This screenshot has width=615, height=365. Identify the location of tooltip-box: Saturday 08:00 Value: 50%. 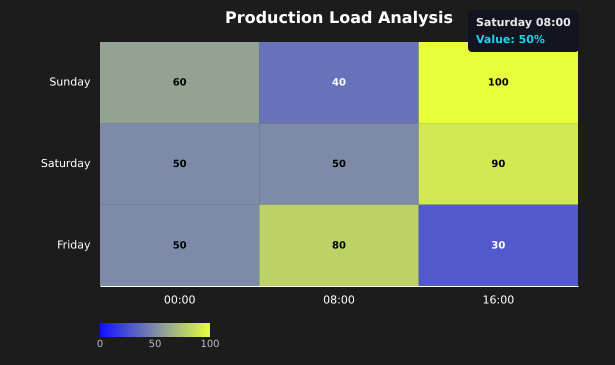
(523, 31).